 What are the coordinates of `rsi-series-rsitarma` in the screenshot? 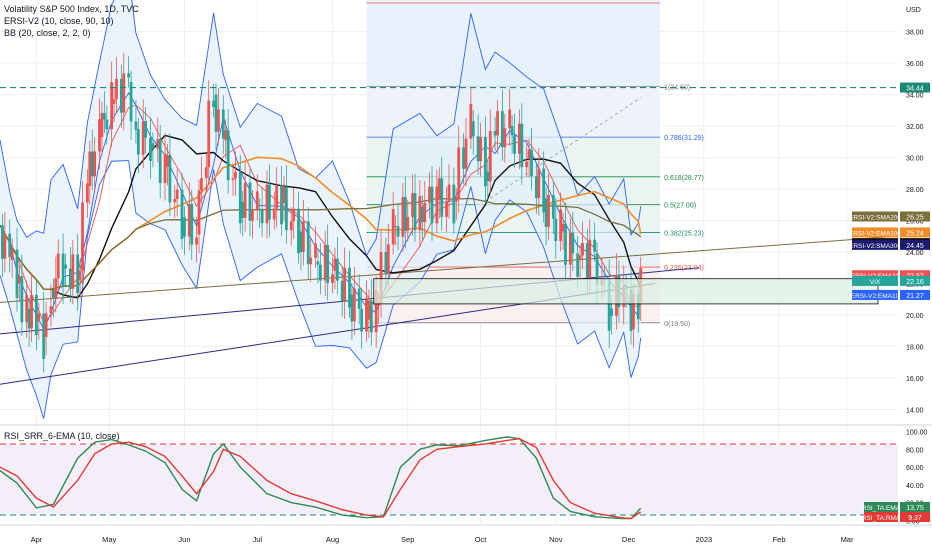 It's located at (321, 478).